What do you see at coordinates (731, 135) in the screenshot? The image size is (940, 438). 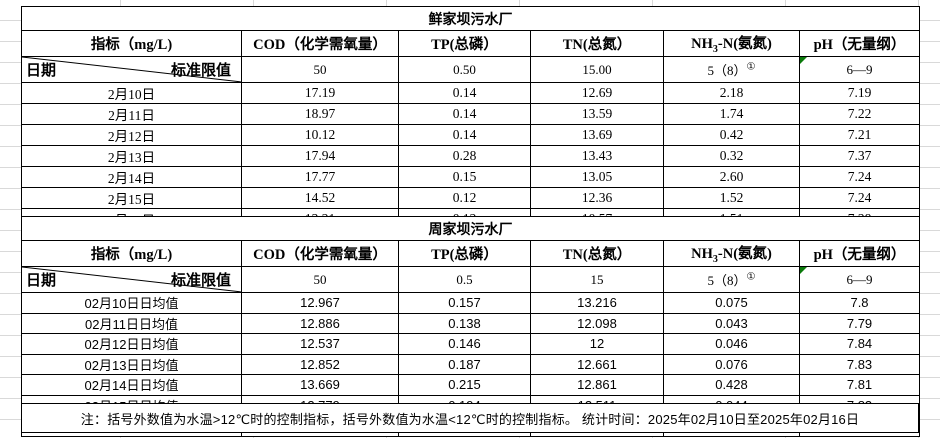 I see `row-nh3n: 0.42` at bounding box center [731, 135].